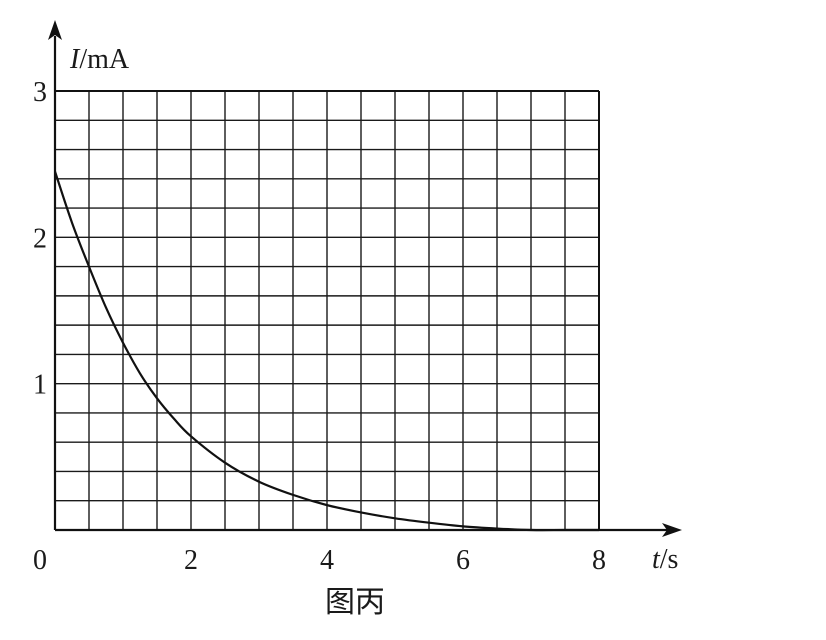  What do you see at coordinates (75, 59) in the screenshot?
I see `y-axis-variable: I` at bounding box center [75, 59].